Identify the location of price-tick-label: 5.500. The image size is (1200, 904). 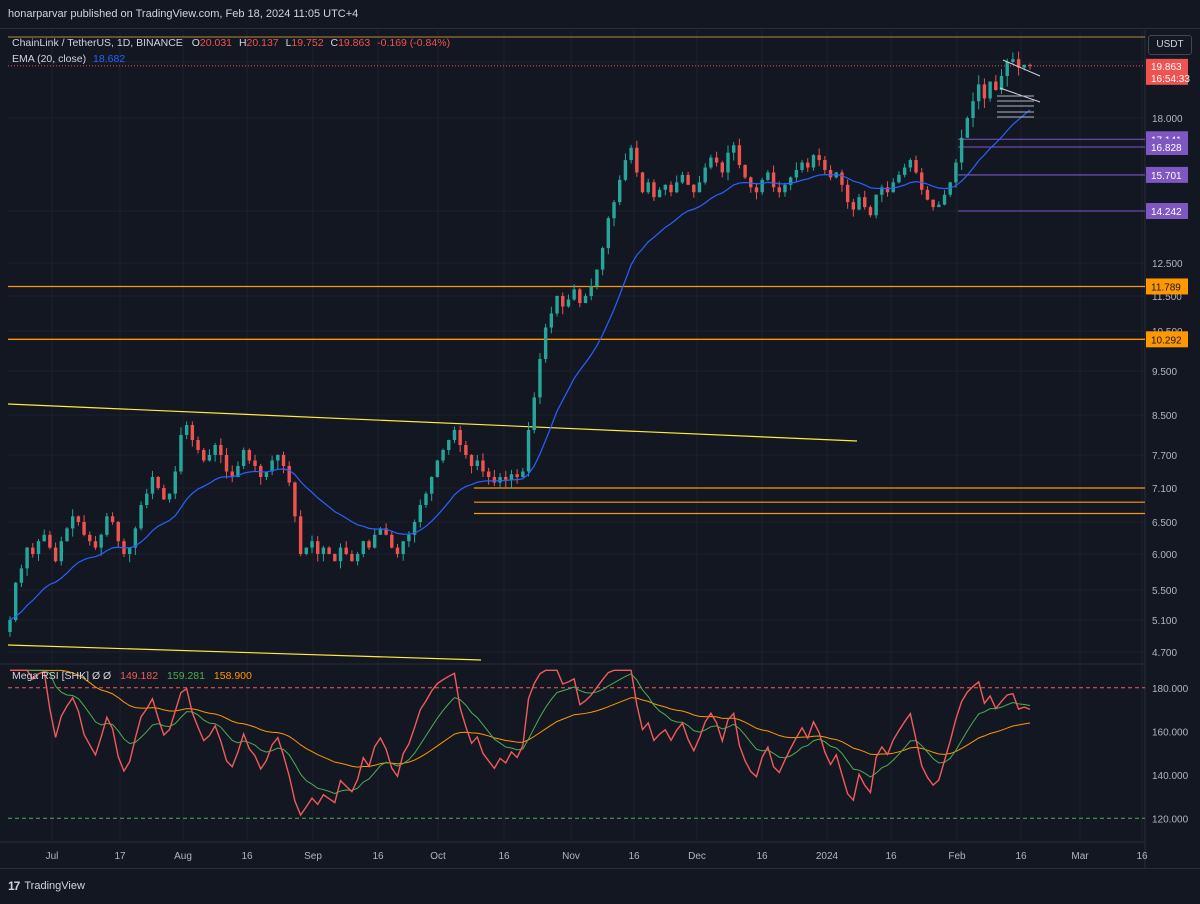
(1164, 591).